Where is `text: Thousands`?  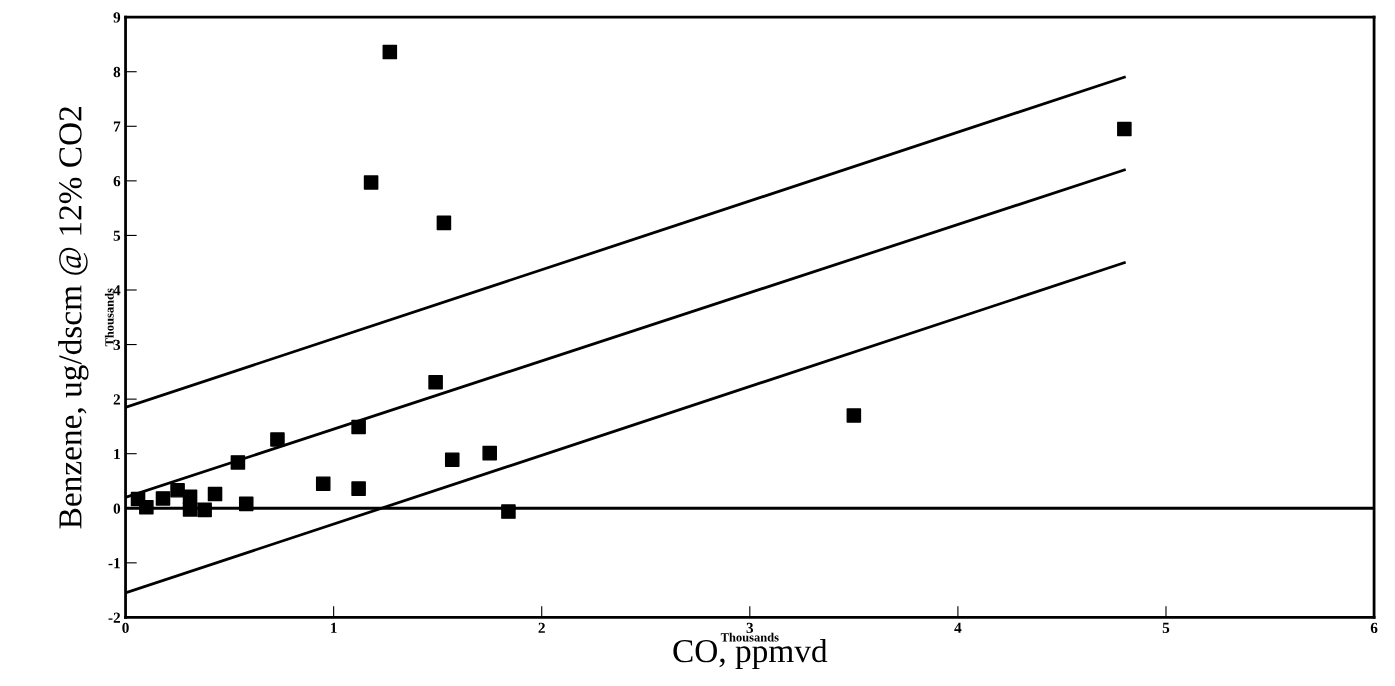
text: Thousands is located at coordinates (109, 317).